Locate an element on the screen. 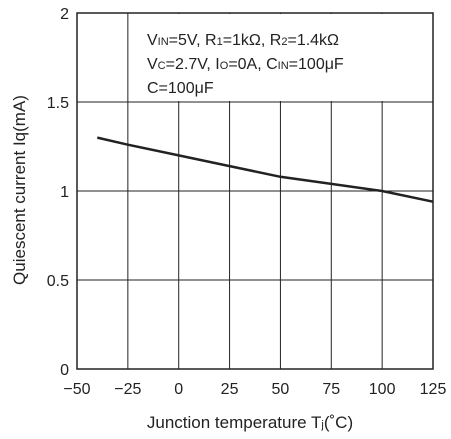 The image size is (451, 439). x-tick-label: 25 is located at coordinates (230, 389).